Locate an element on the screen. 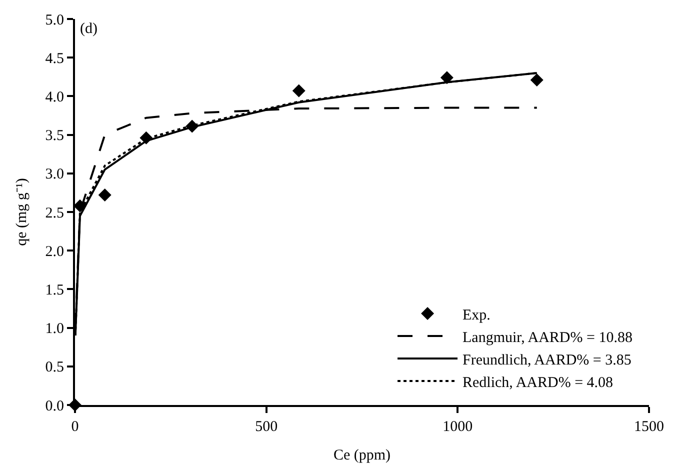  x-axis-title: Ce (ppm) is located at coordinates (362, 456).